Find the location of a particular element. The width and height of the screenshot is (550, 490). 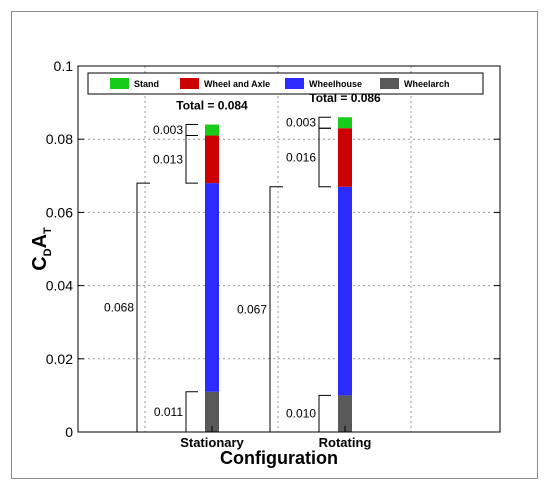

bracket-stationary-wheel-axle-label: 0.013 is located at coordinates (168, 159).